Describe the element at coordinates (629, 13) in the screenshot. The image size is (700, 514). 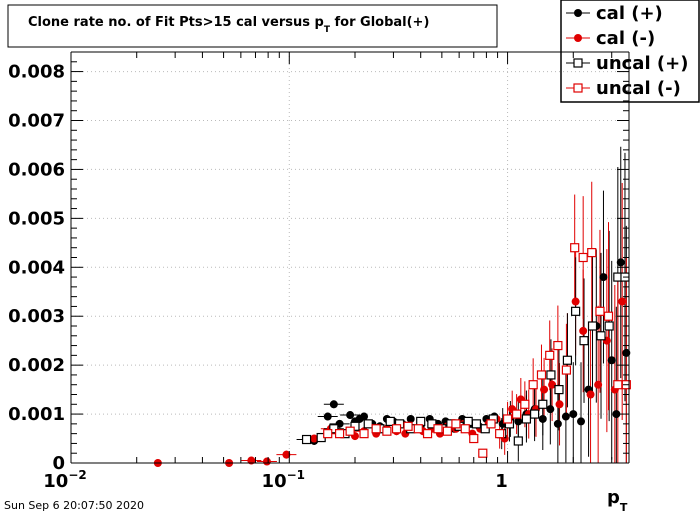
I see `legend-label: cal (+)` at that location.